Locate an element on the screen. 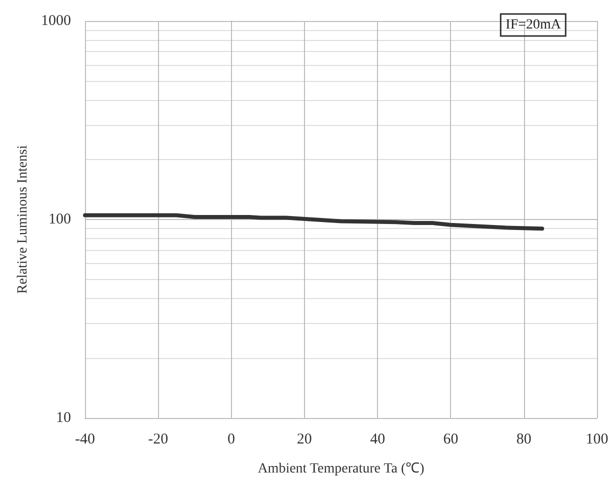 The width and height of the screenshot is (614, 498). x-tick-label: -20 is located at coordinates (158, 440).